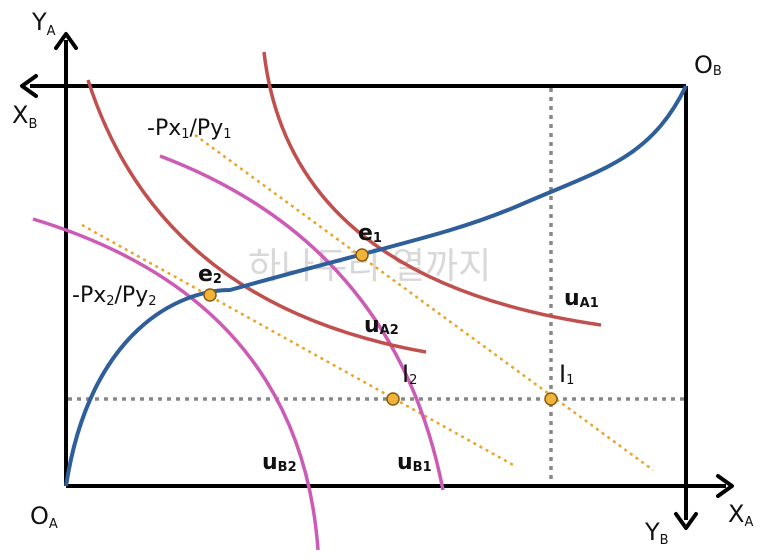  Describe the element at coordinates (566, 374) in the screenshot. I see `label-i1: I1` at that location.